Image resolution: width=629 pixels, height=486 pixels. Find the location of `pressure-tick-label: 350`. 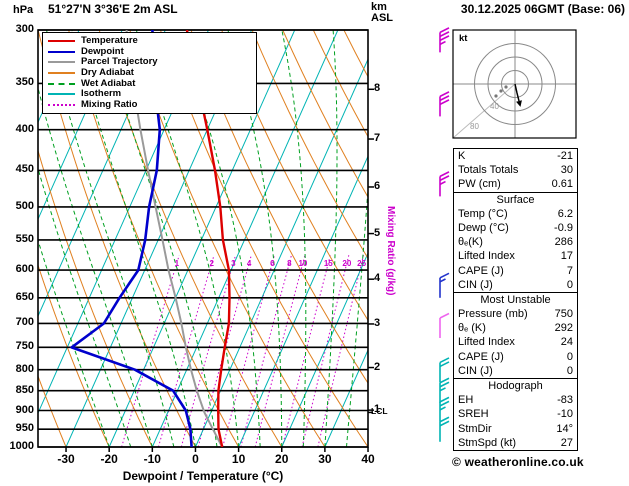

pressure-tick-label: 350 is located at coordinates (24, 82).